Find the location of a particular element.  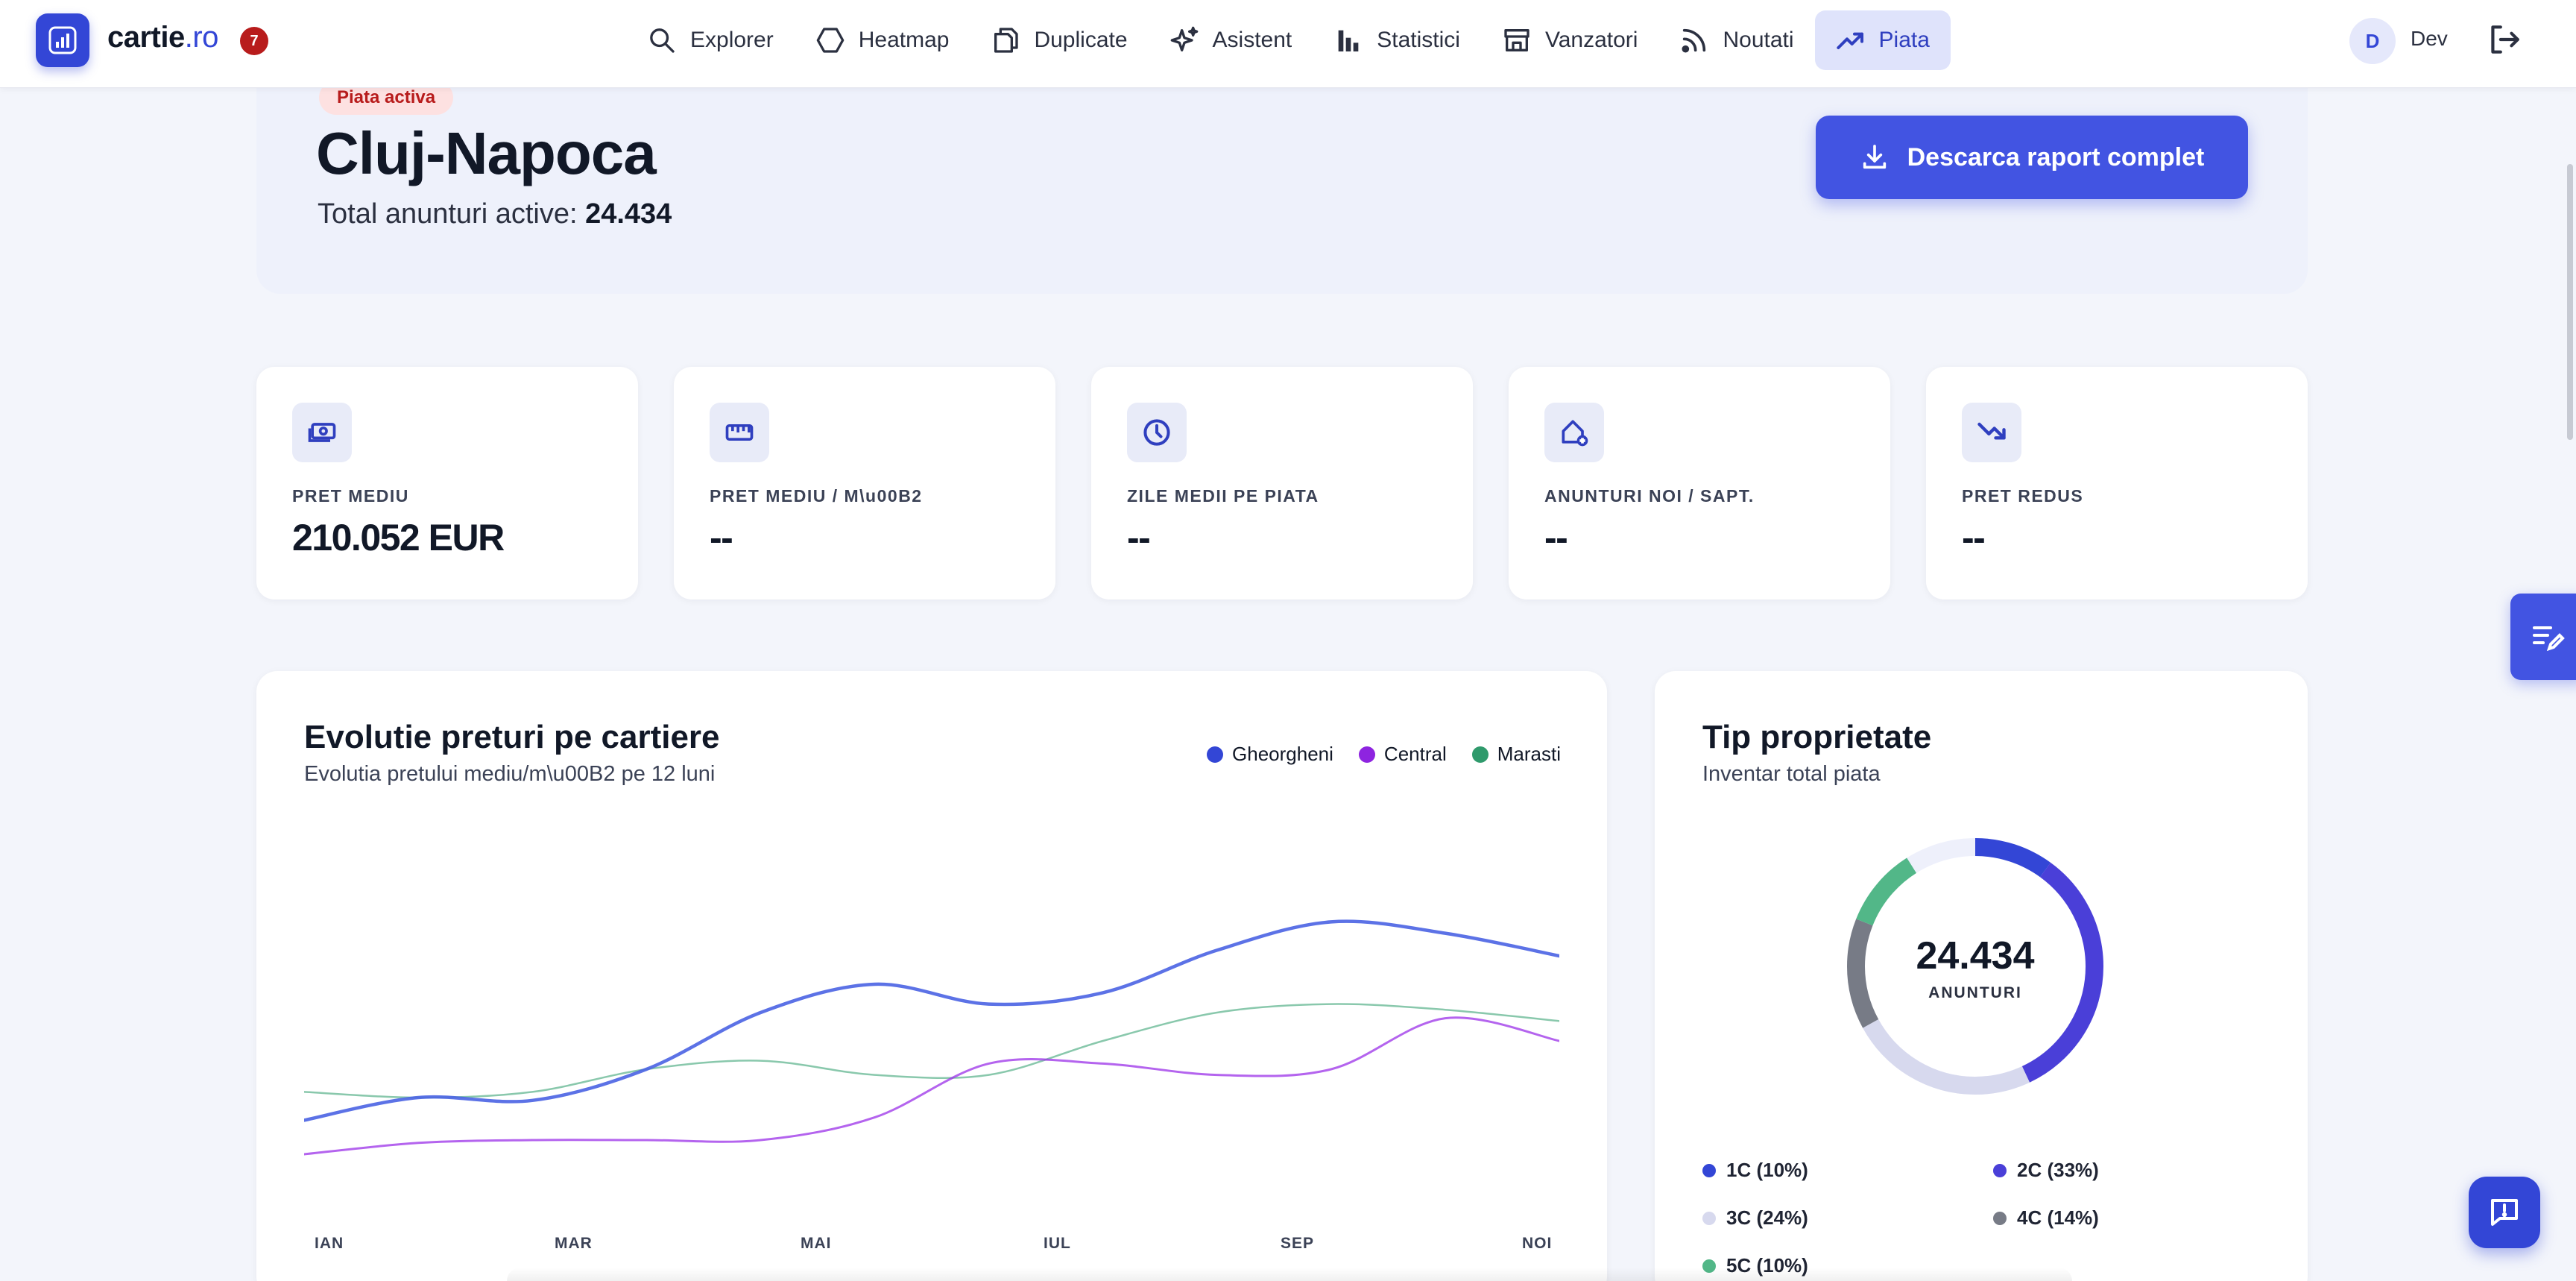

chart-legend: Gheorgheni Central Marasti is located at coordinates (1384, 754).